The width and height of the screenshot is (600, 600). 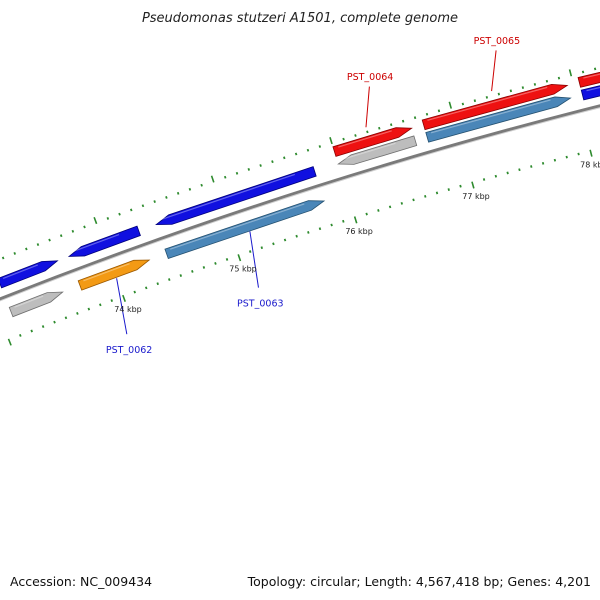 What do you see at coordinates (370, 77) in the screenshot?
I see `gene-label: PST_0064` at bounding box center [370, 77].